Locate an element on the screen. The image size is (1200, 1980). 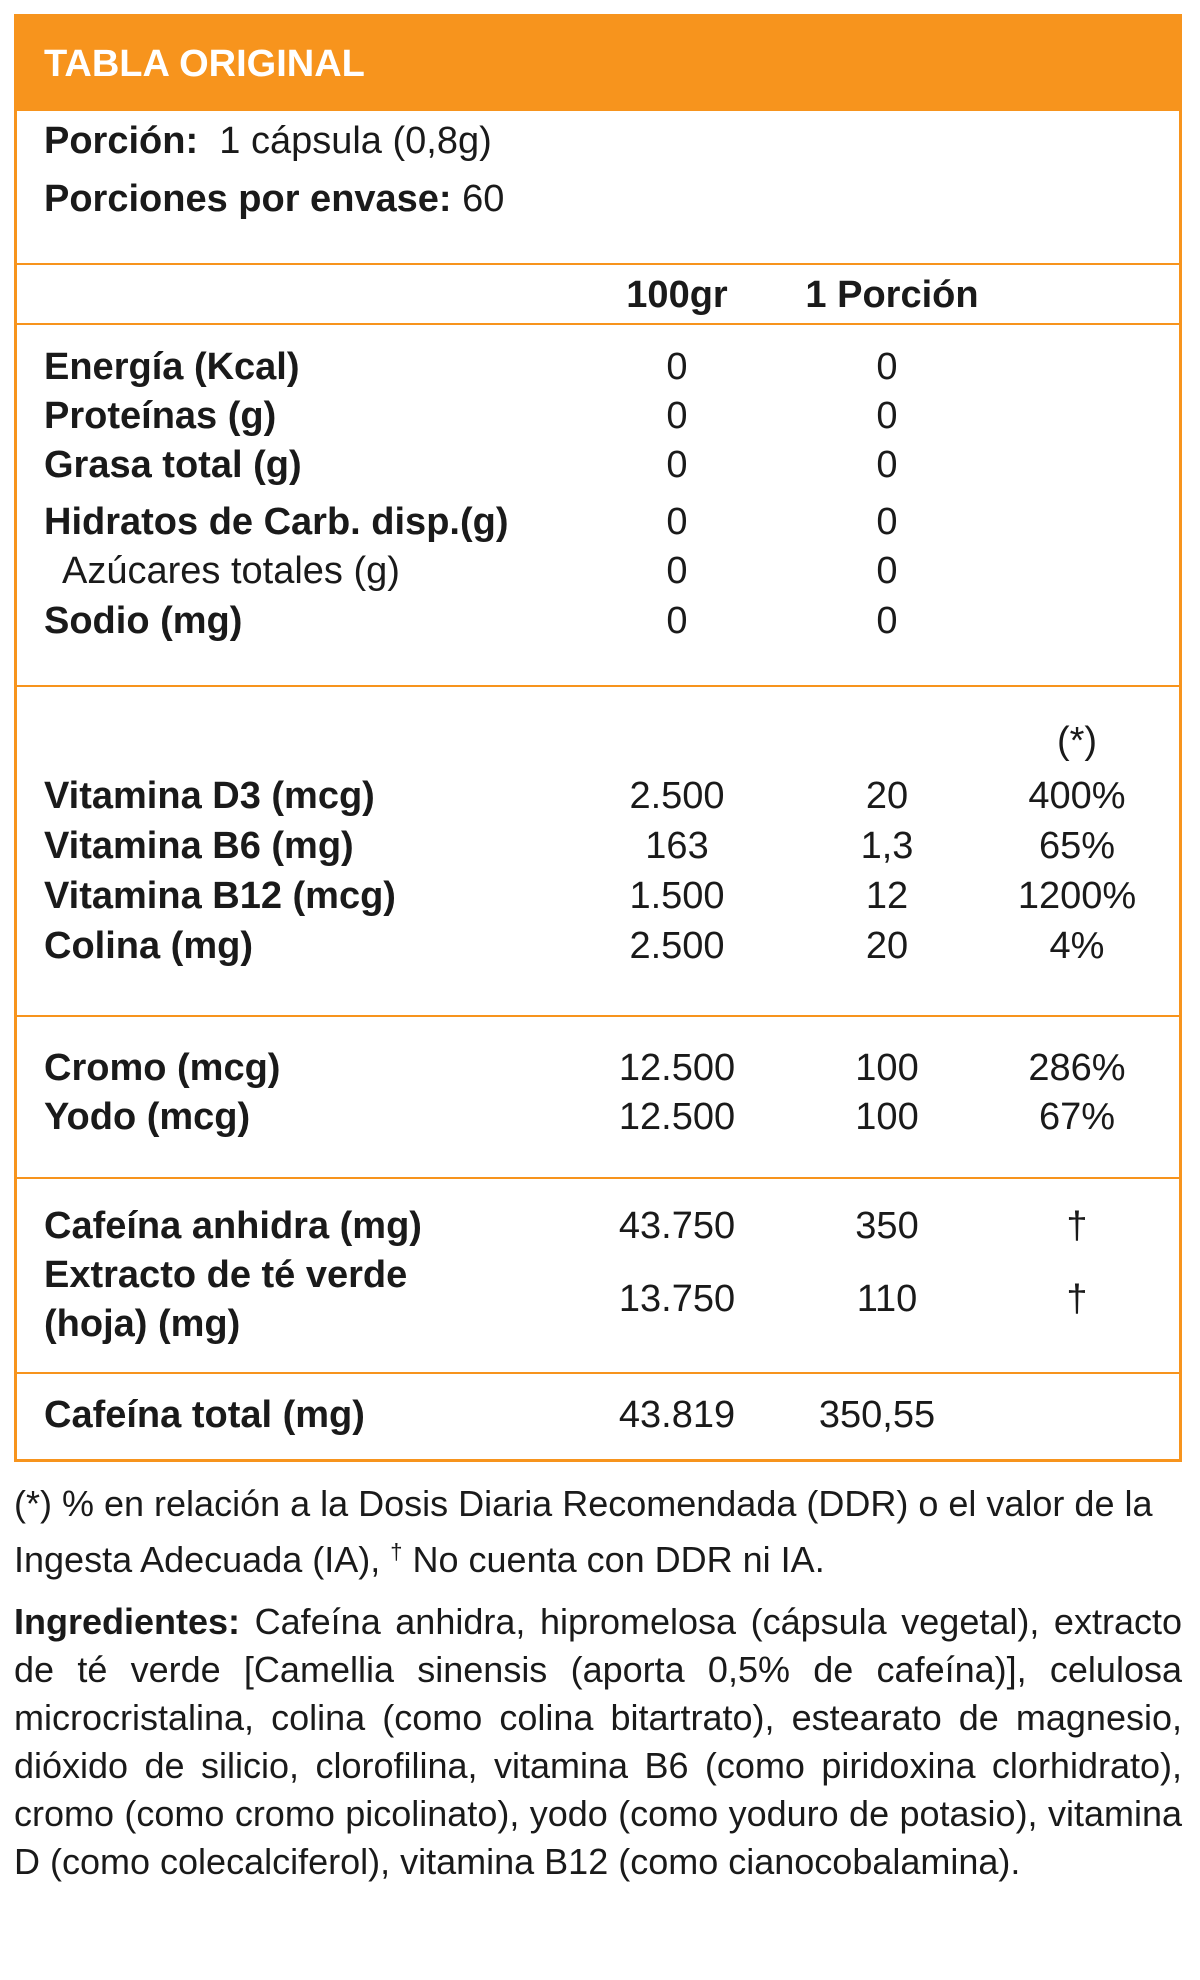
column-header-100gr: 100gr is located at coordinates (677, 295).